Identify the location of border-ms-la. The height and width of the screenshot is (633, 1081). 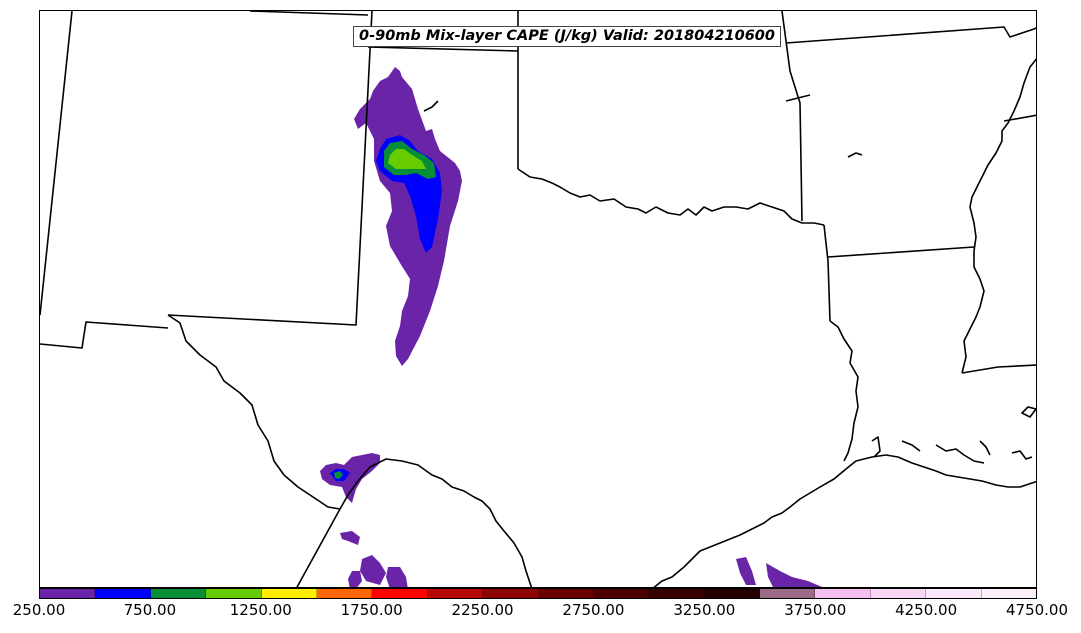
(998, 369).